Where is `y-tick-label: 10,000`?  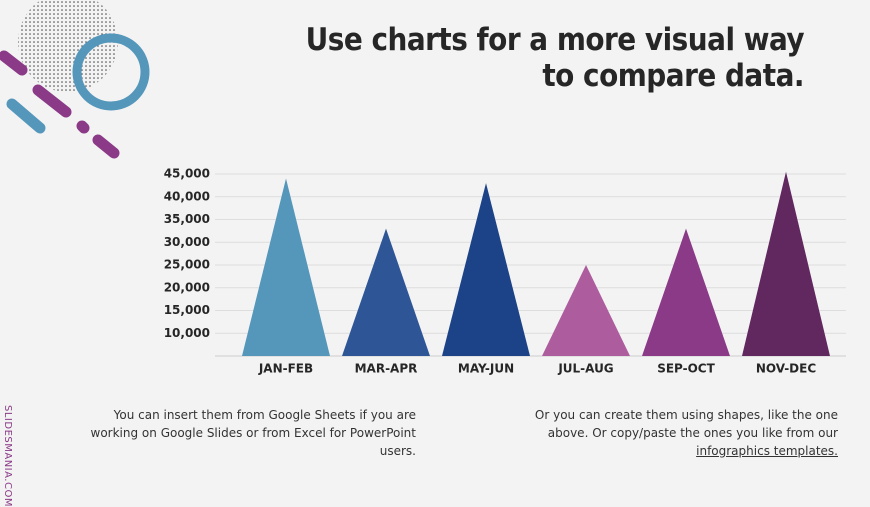 y-tick-label: 10,000 is located at coordinates (187, 333).